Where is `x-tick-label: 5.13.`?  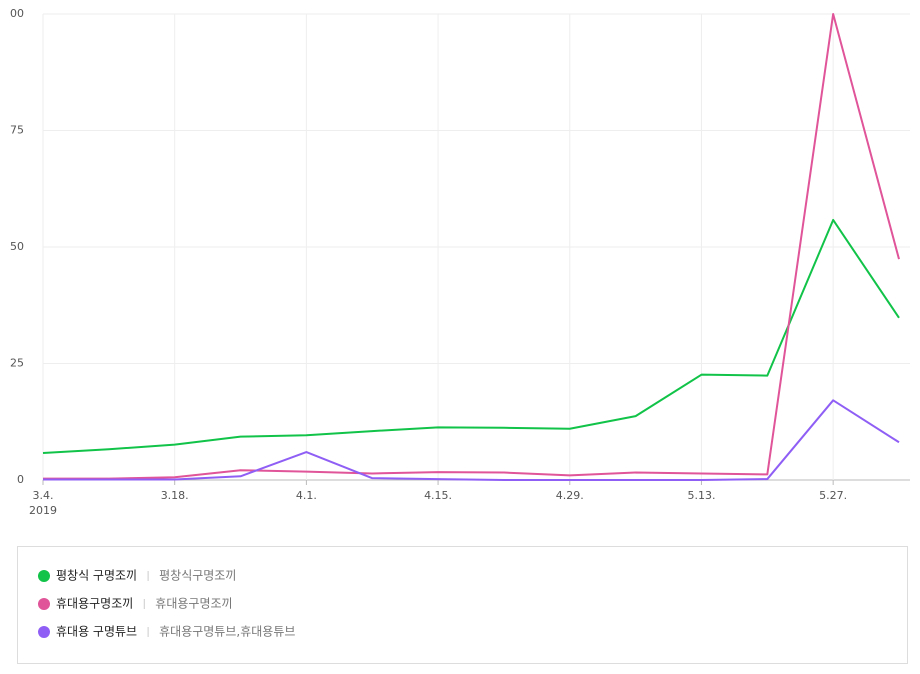 x-tick-label: 5.13. is located at coordinates (701, 495).